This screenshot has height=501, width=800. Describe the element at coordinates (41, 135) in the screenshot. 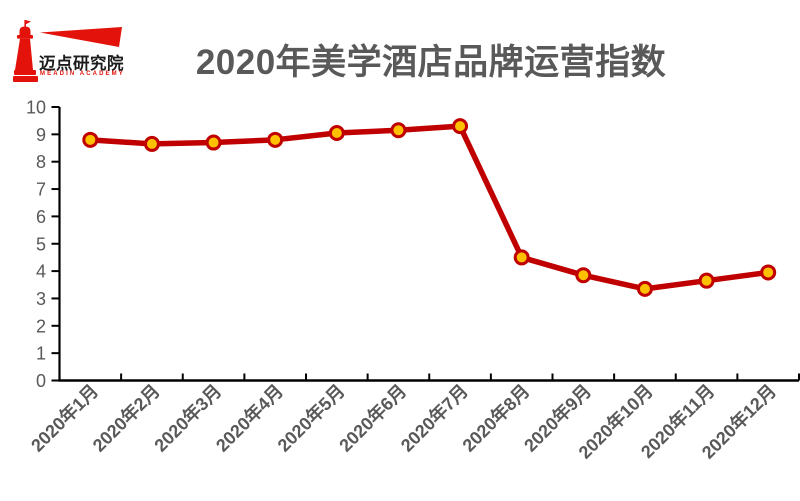

I see `y-axis-label: 9` at that location.